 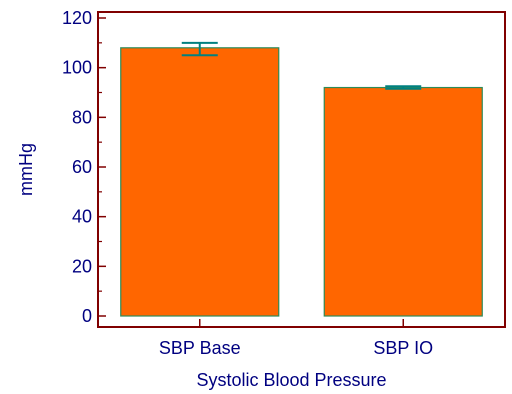 What do you see at coordinates (77, 18) in the screenshot?
I see `y-tick-label: 120` at bounding box center [77, 18].